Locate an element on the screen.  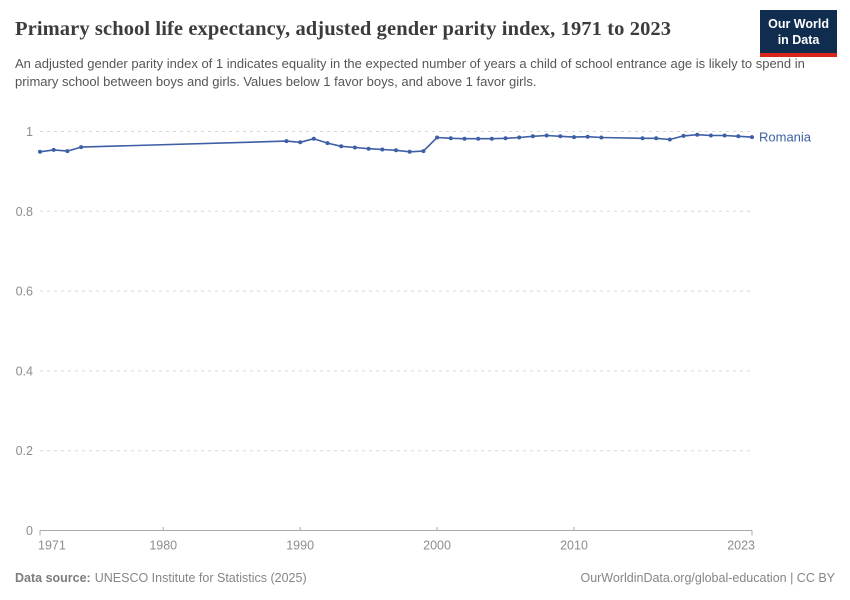
owid-logo: Our World in Data is located at coordinates (798, 34).